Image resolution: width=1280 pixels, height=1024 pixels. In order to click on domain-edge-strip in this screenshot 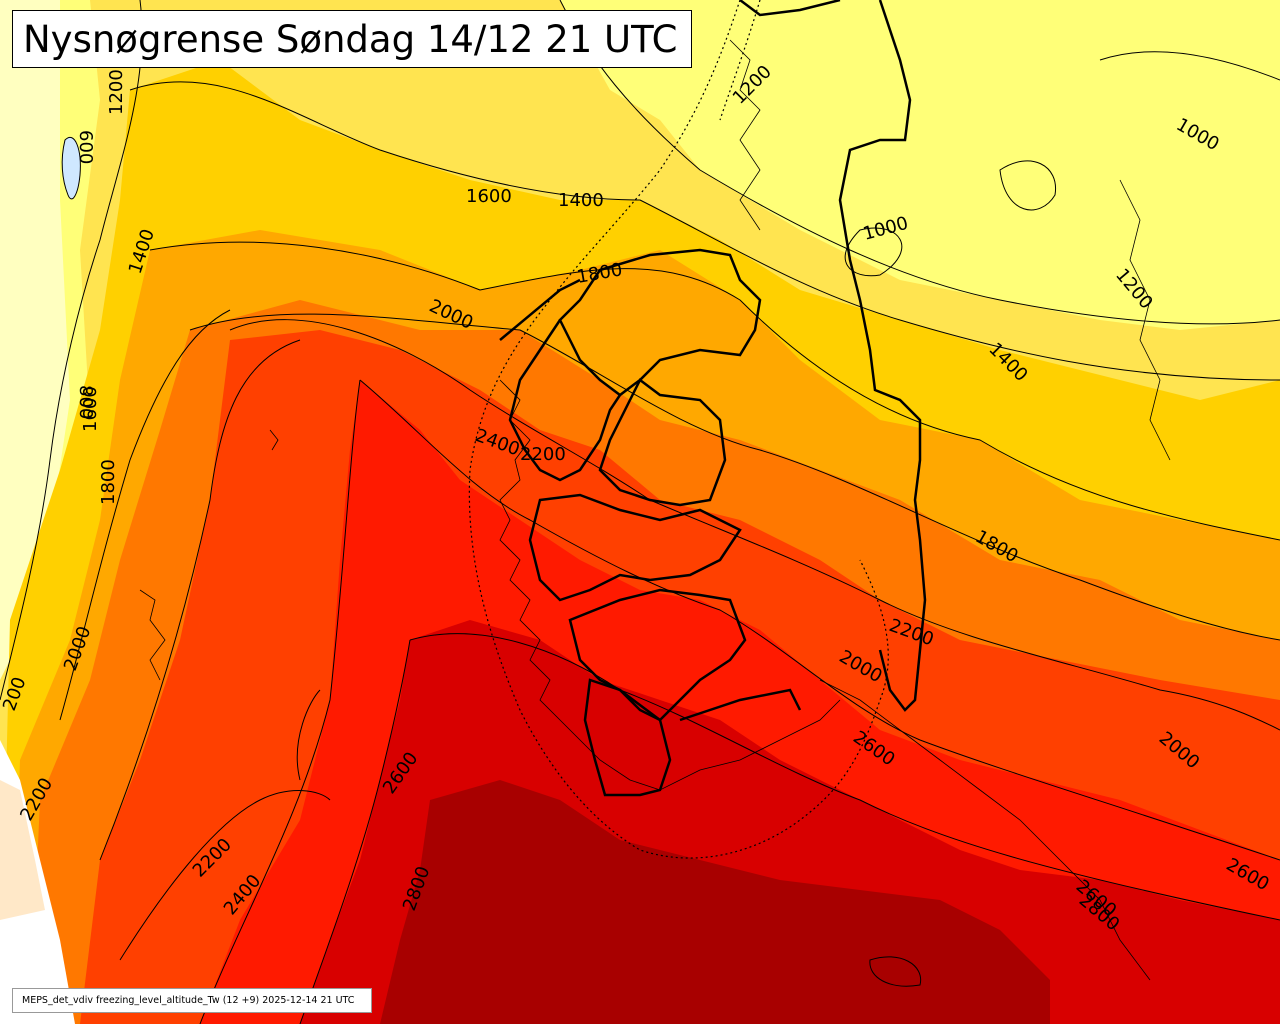, I will do `click(22, 850)`.